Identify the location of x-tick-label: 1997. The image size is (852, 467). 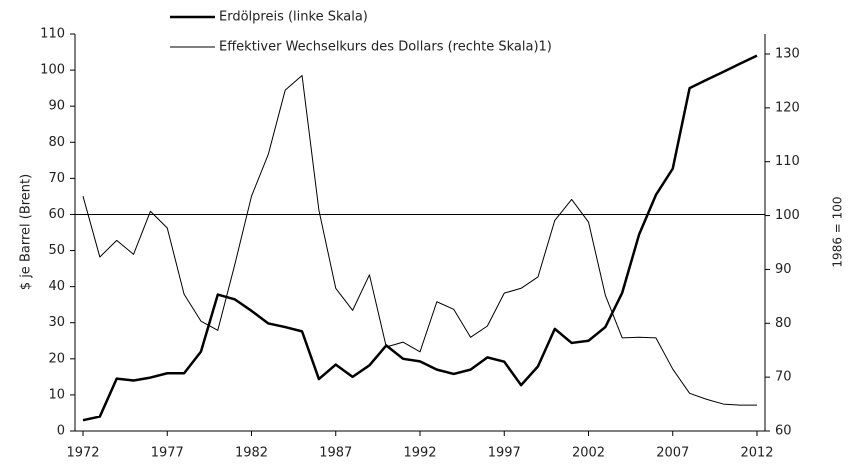
(504, 453).